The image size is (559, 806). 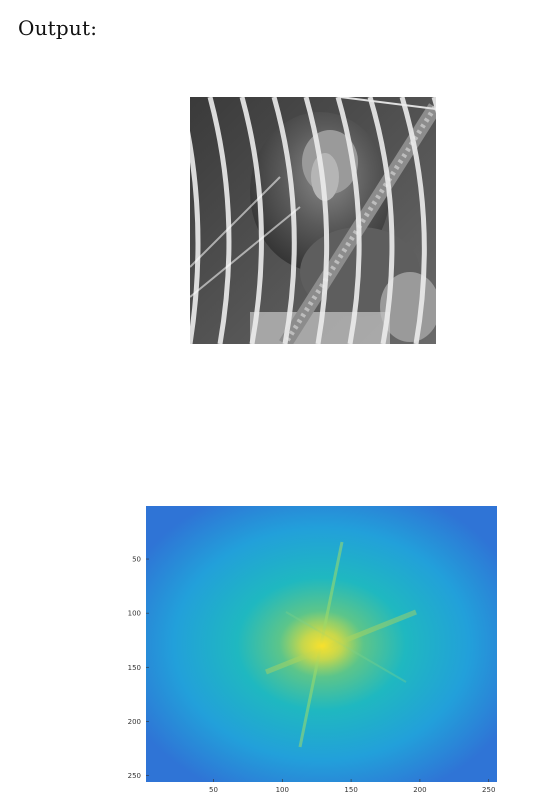 I want to click on x-tick-label: 200, so click(x=419, y=790).